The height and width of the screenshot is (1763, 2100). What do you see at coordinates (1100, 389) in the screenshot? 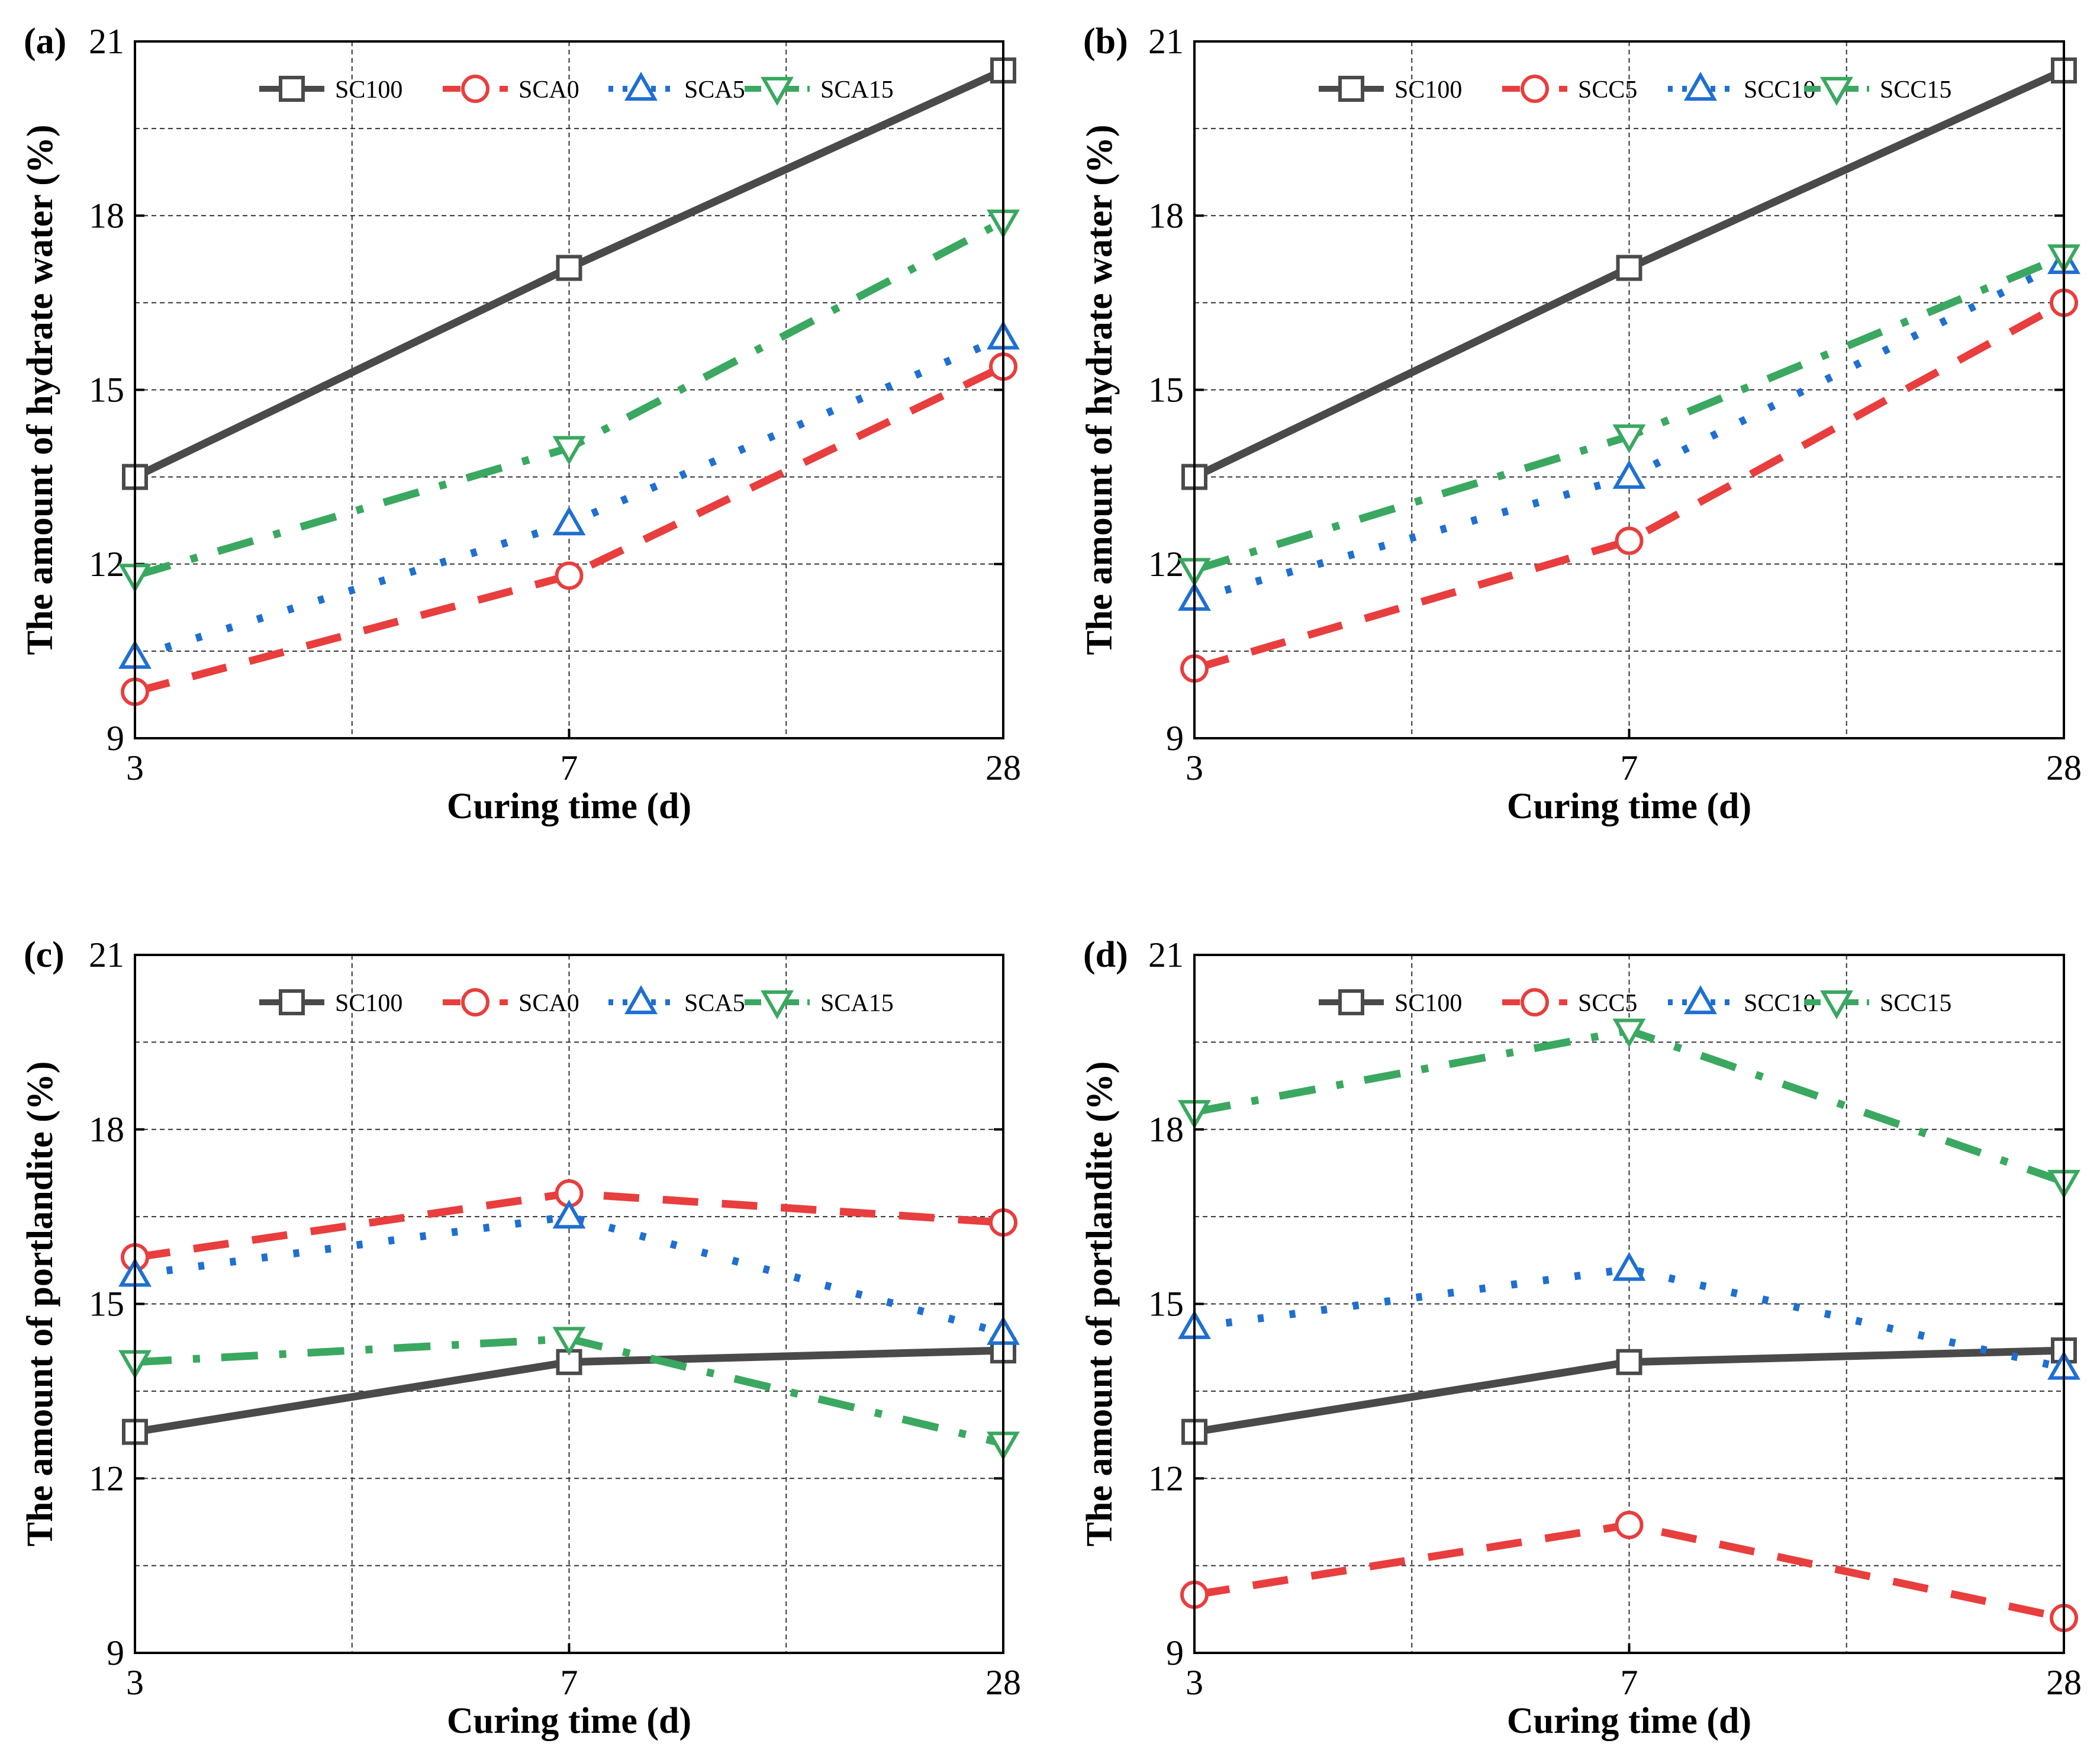
I see `y-axis-title: The amount of hydrate water (%)` at bounding box center [1100, 389].